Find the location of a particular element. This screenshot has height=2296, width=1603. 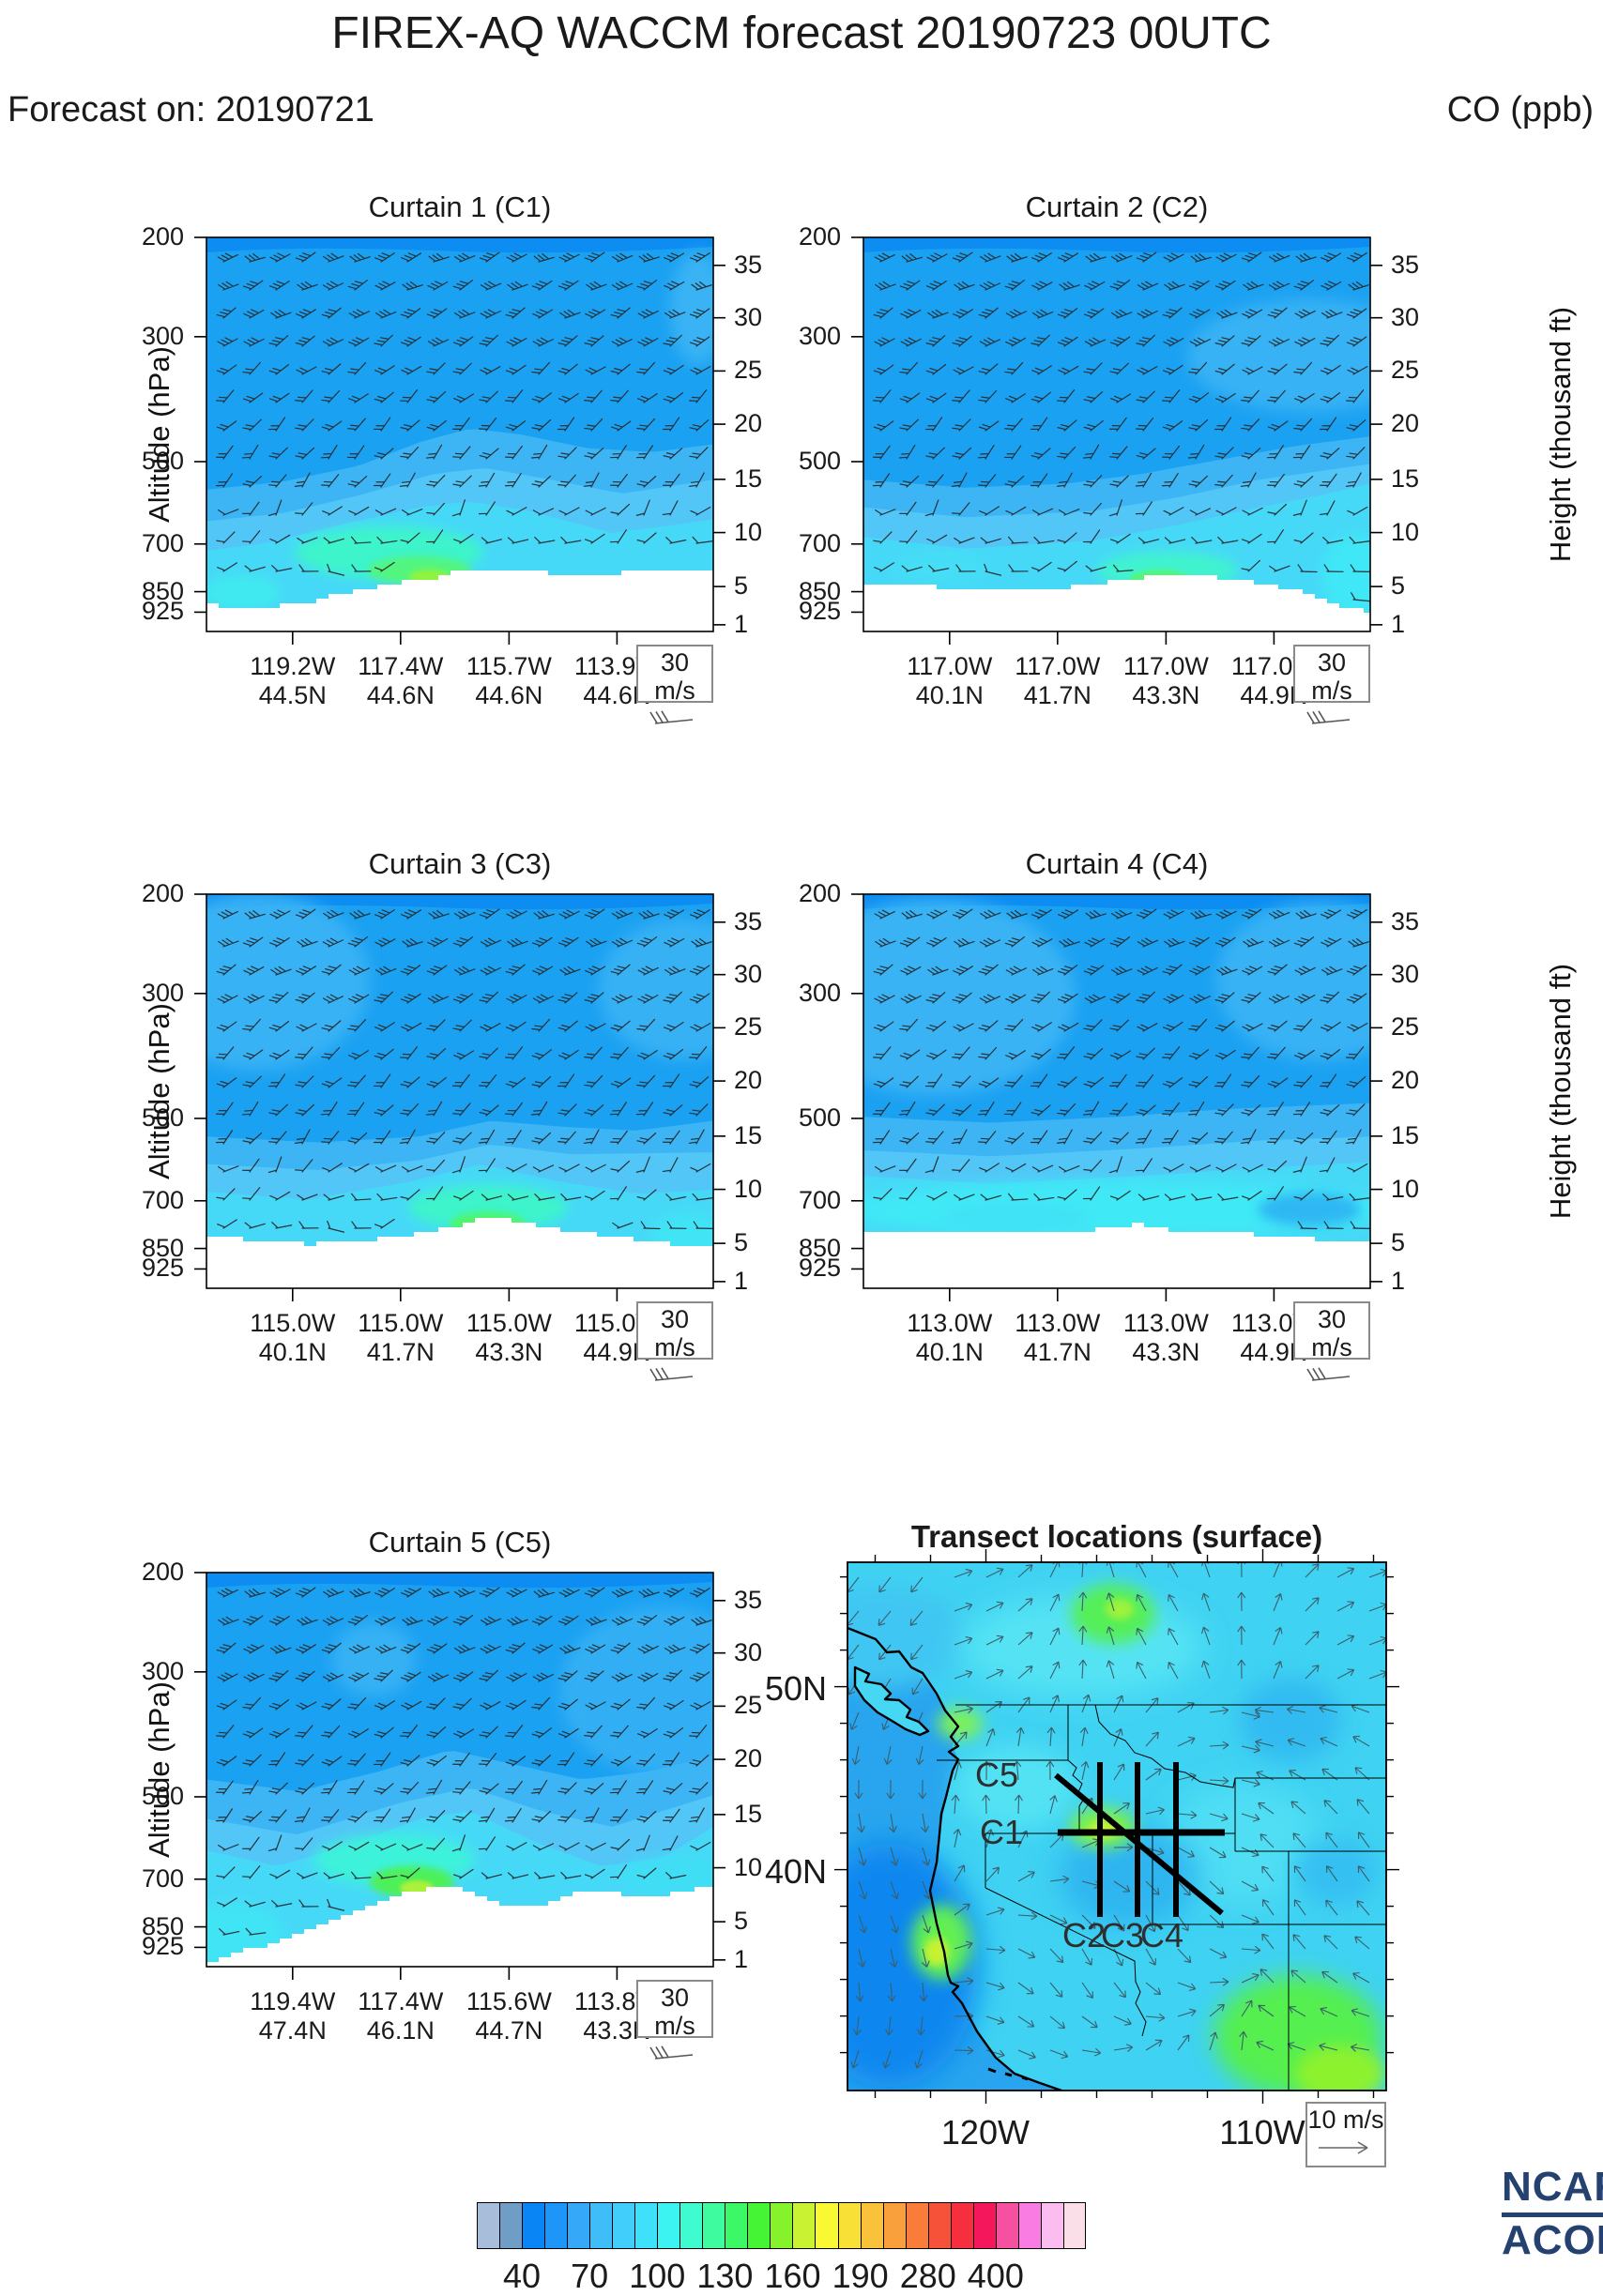

curtain-plot-C5 is located at coordinates (459, 1776).